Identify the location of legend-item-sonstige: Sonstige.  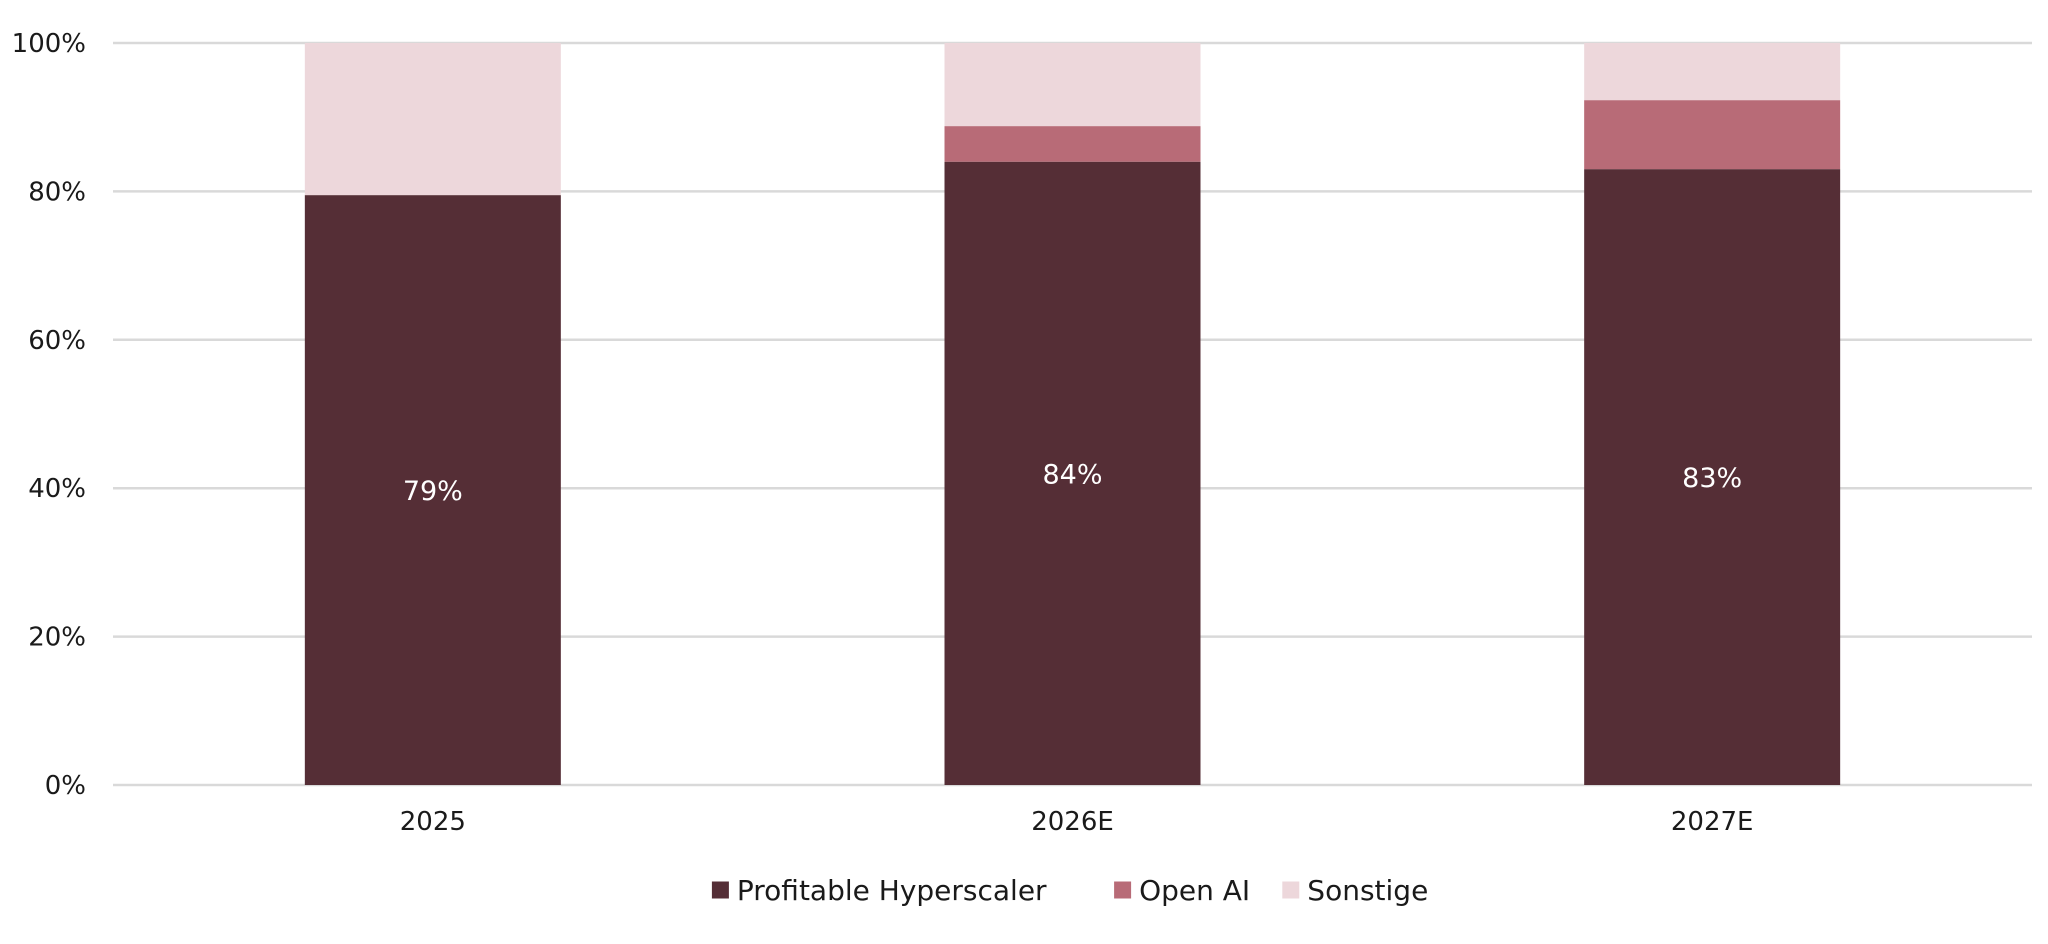
(1355, 890).